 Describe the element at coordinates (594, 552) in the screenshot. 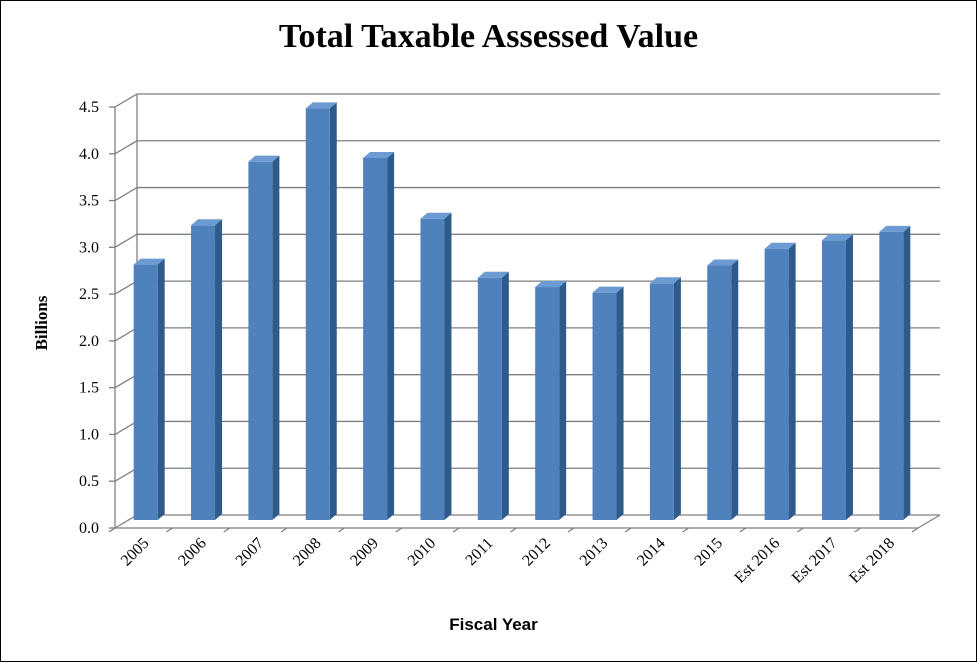

I see `x-tick-label: 2013` at that location.